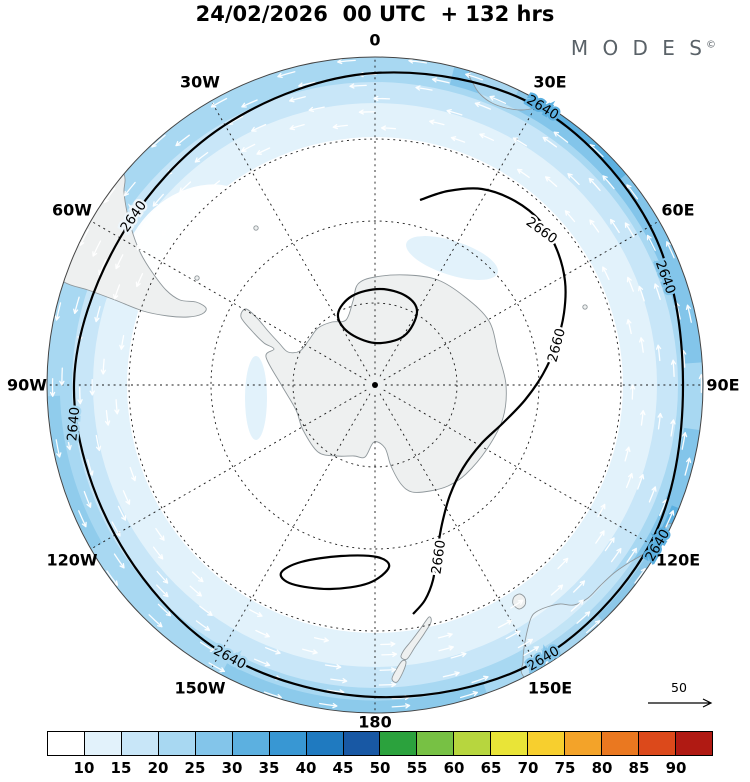 The height and width of the screenshot is (782, 750). What do you see at coordinates (374, 40) in the screenshot?
I see `longitude-label-0: 0` at bounding box center [374, 40].